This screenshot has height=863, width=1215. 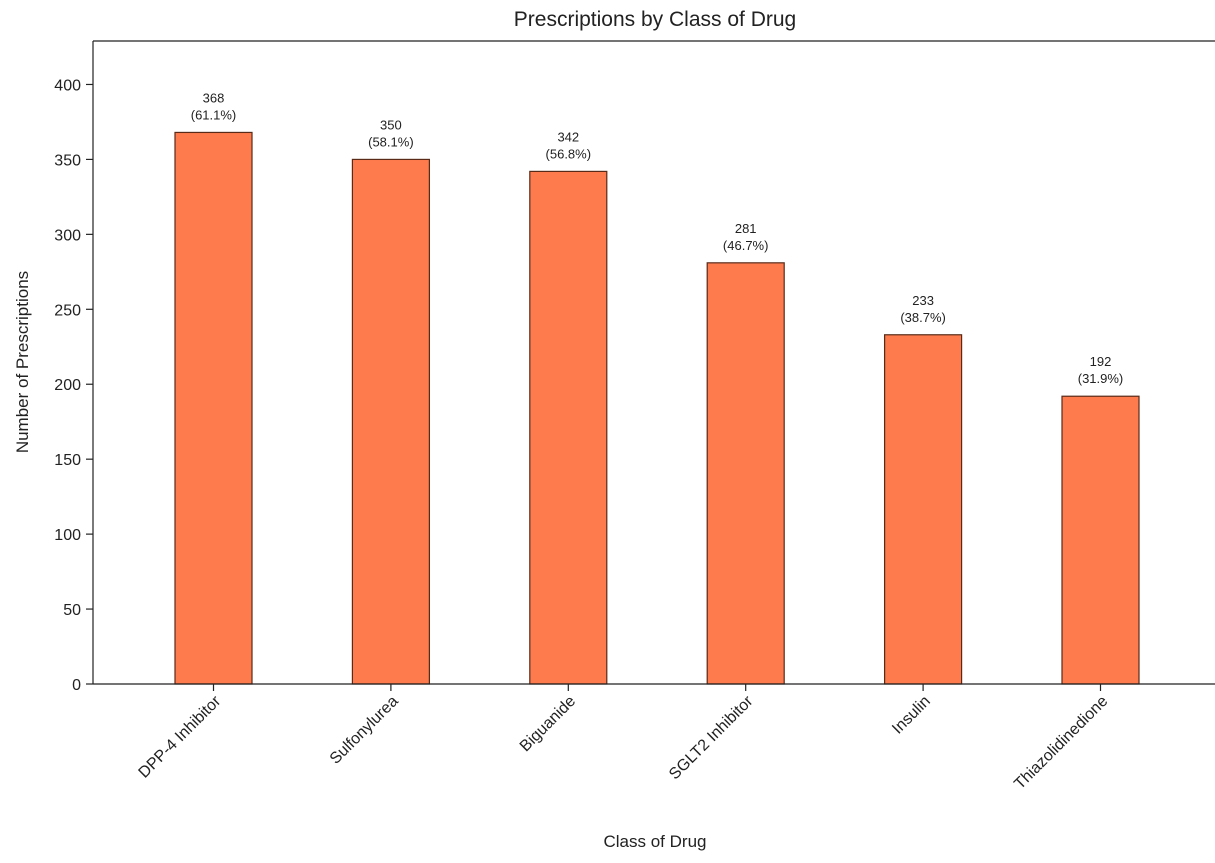 I want to click on x-tick-label: Biguanide, so click(x=548, y=724).